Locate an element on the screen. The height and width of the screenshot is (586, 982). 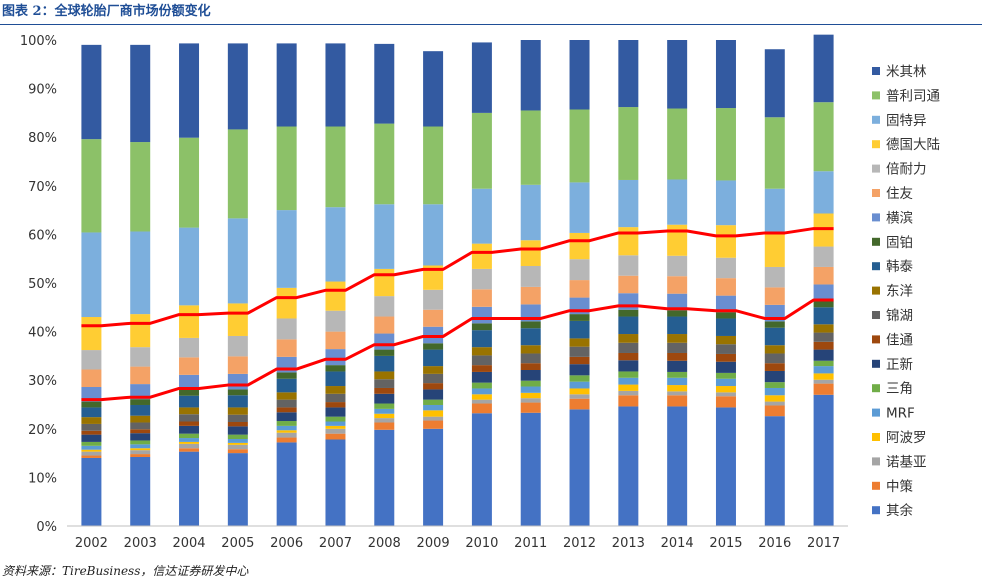
legend-item: 普利司通 is located at coordinates (906, 96).